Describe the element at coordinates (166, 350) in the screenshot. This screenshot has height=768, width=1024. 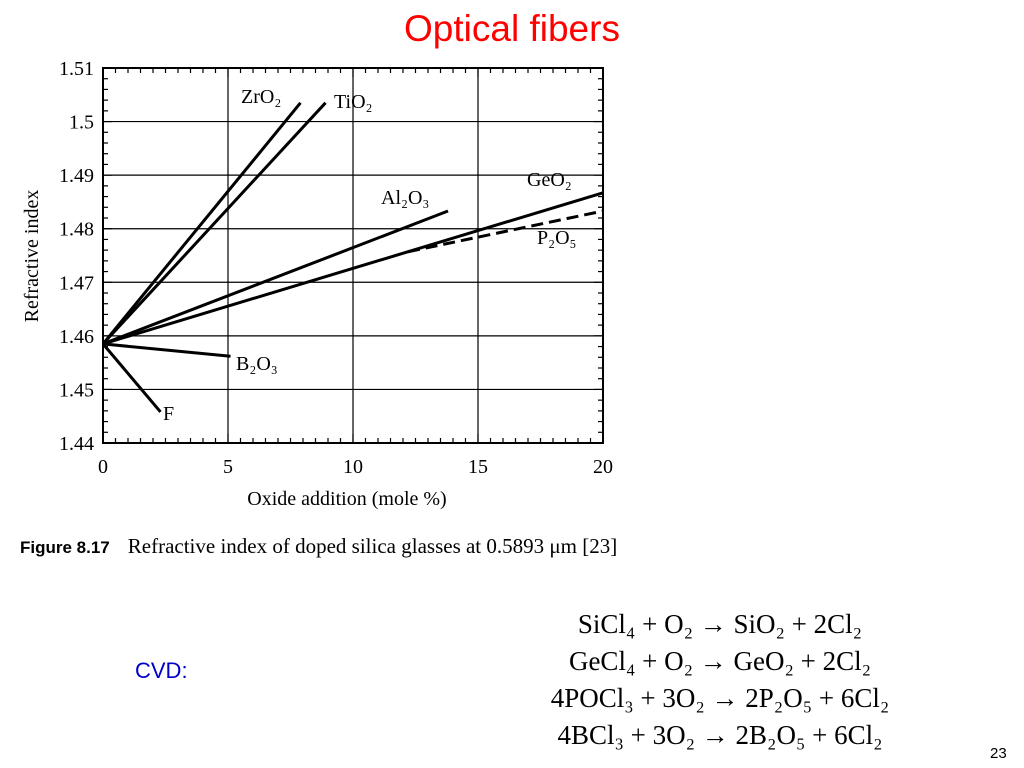
I see `series-line-b2o3` at that location.